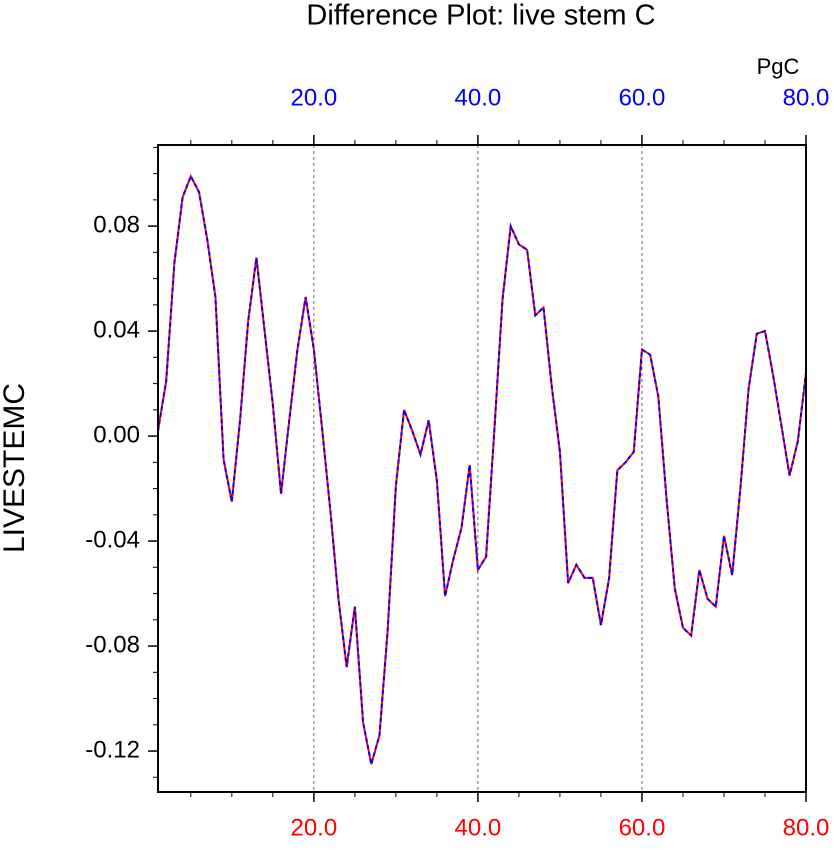 This screenshot has width=834, height=853. What do you see at coordinates (112, 539) in the screenshot?
I see `y-tick-label: -0.04` at bounding box center [112, 539].